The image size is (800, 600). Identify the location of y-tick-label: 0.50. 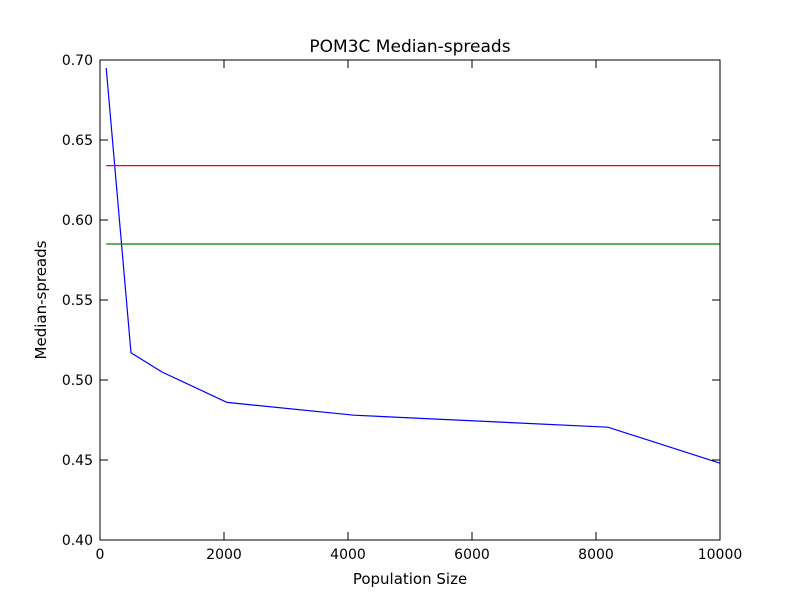
(77, 381).